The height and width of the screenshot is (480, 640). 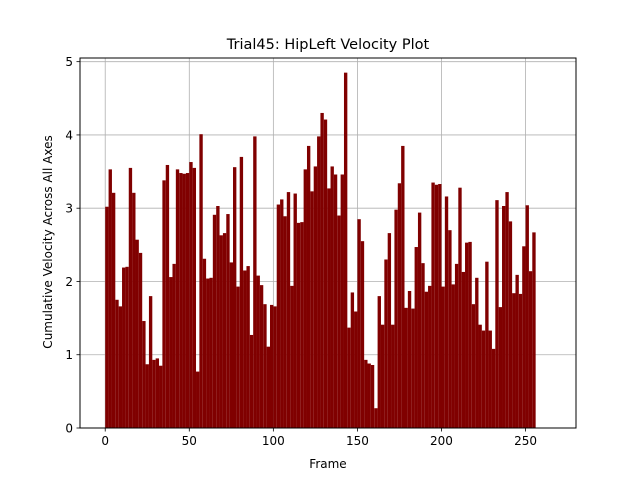 I want to click on x-tick-label: 250, so click(x=525, y=441).